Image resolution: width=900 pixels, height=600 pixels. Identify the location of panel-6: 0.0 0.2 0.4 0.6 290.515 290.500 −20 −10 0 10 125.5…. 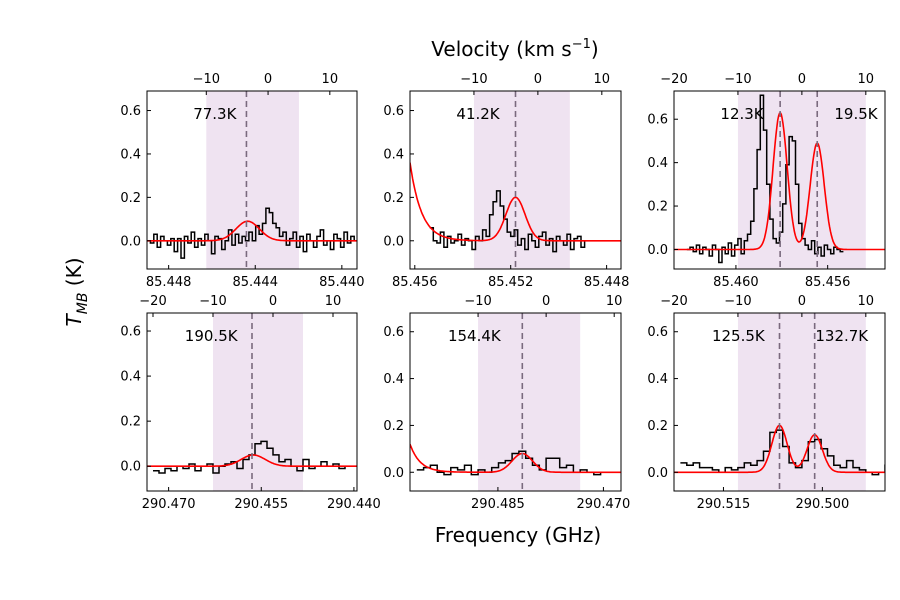
(766, 403).